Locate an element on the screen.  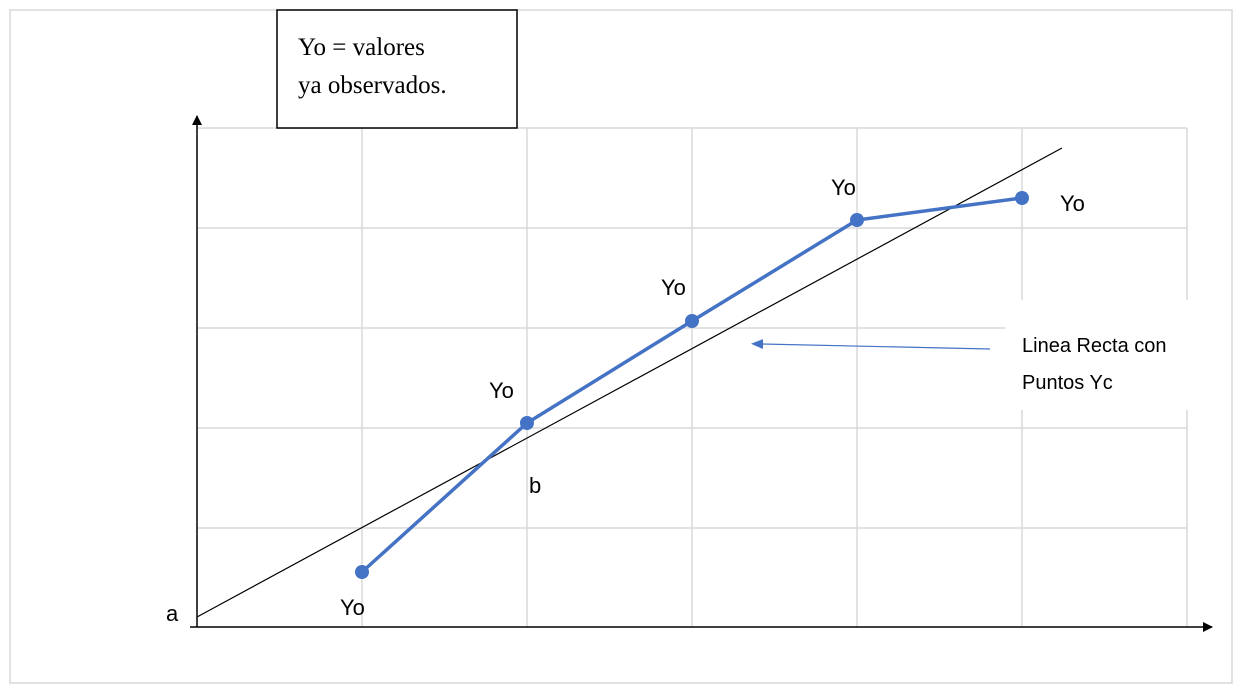
label-mask is located at coordinates (1117, 355).